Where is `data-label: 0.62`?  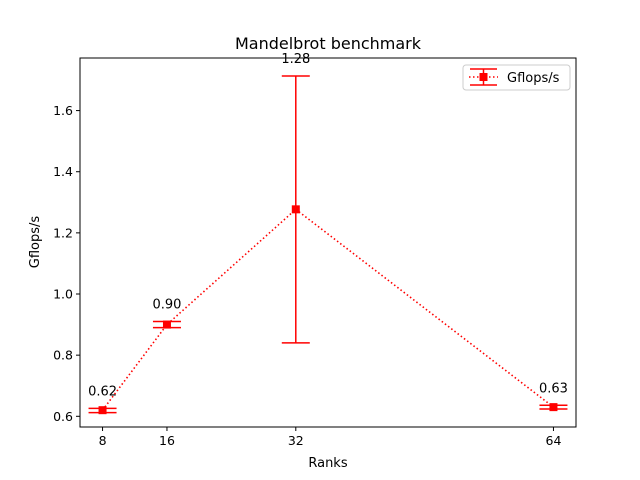
data-label: 0.62 is located at coordinates (102, 391).